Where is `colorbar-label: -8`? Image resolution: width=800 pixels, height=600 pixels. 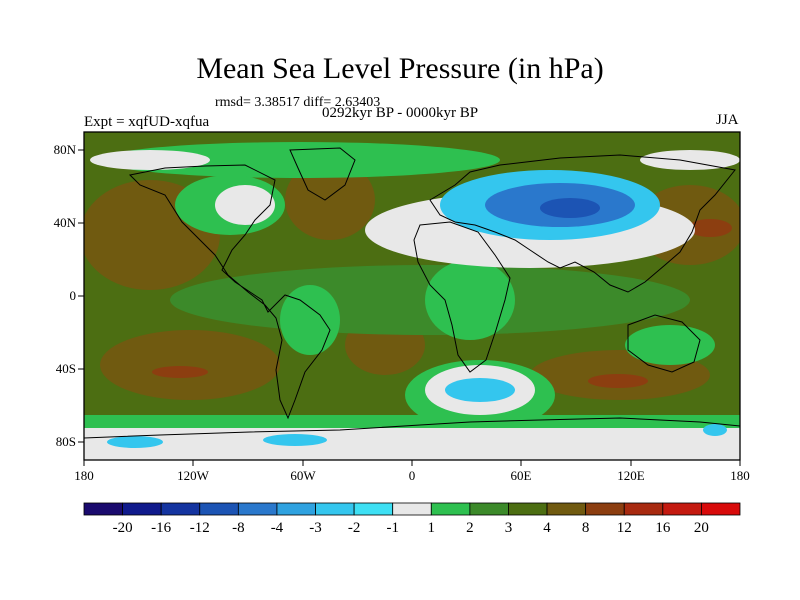 colorbar-label: -8 is located at coordinates (238, 528).